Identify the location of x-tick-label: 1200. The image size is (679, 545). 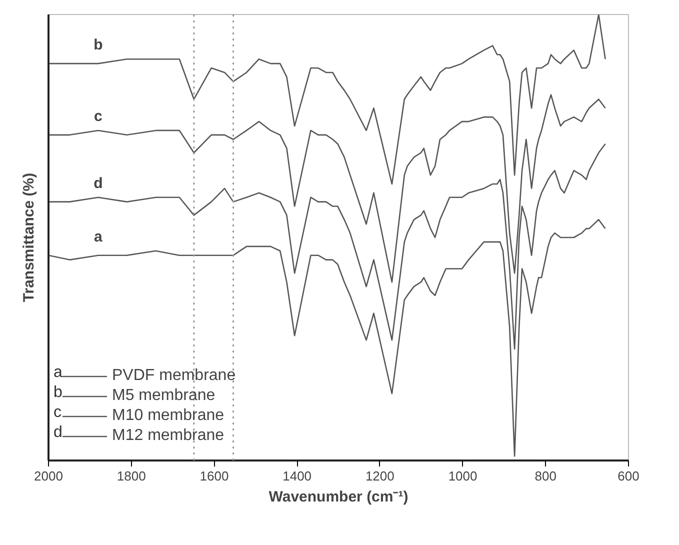
(379, 476).